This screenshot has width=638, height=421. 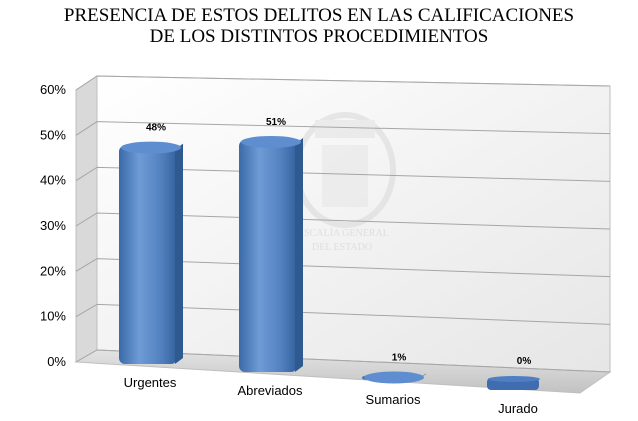 What do you see at coordinates (53, 270) in the screenshot?
I see `y-tick-label: 20%` at bounding box center [53, 270].